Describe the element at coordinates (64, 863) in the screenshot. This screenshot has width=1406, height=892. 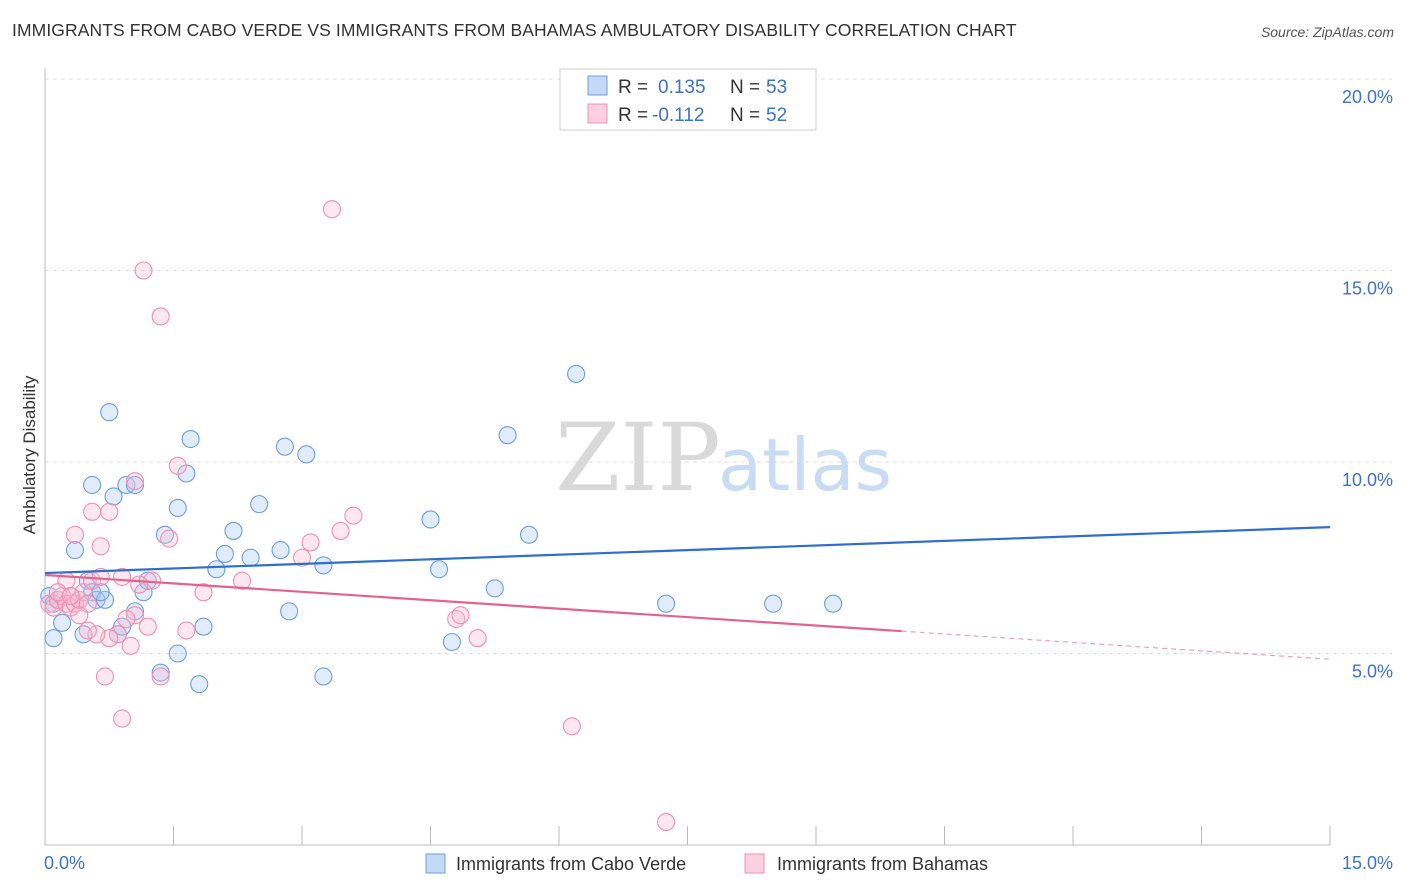
I see `x-tick-label-min: 0.0%` at that location.